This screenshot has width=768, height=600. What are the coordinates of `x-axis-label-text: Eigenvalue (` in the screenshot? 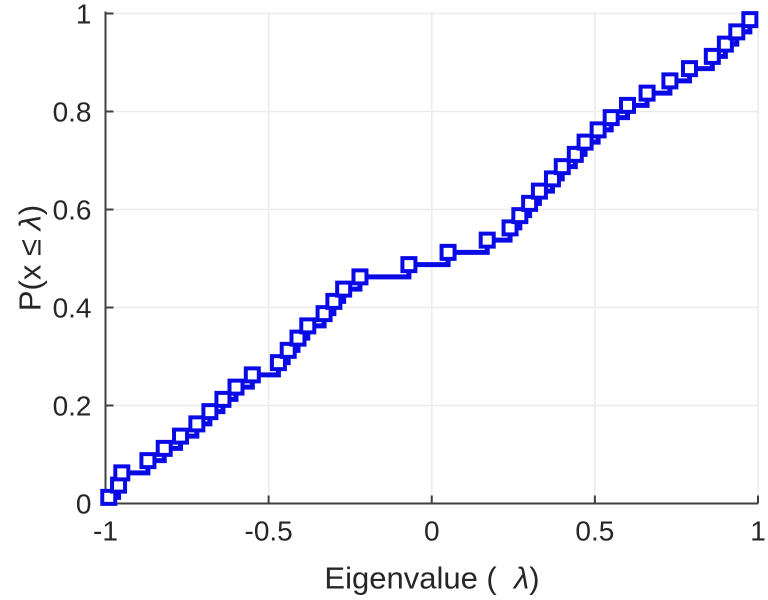 It's located at (419, 578).